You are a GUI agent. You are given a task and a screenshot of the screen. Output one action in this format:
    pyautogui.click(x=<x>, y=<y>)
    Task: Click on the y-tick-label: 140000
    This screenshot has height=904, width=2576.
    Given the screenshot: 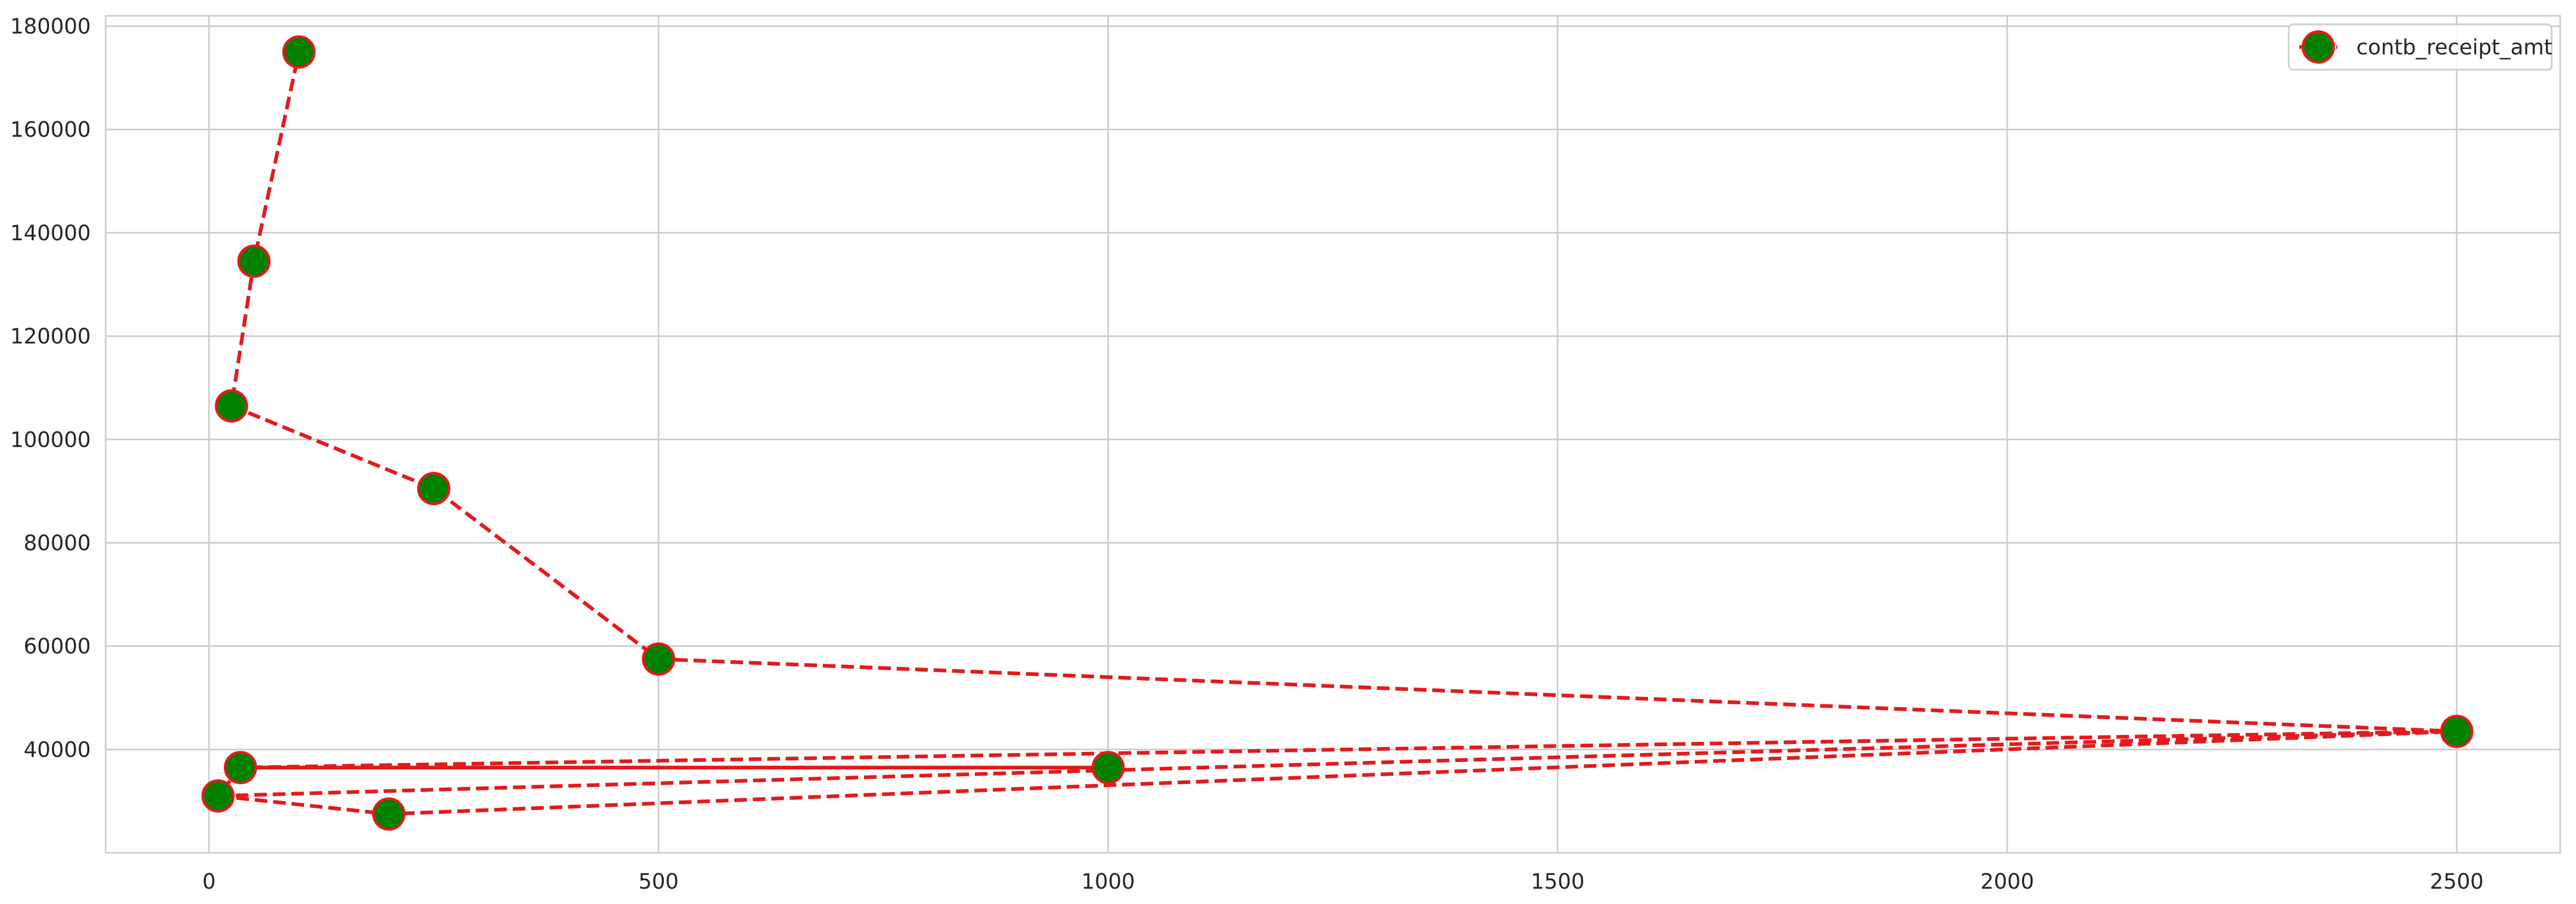 What is the action you would take?
    pyautogui.click(x=50, y=233)
    